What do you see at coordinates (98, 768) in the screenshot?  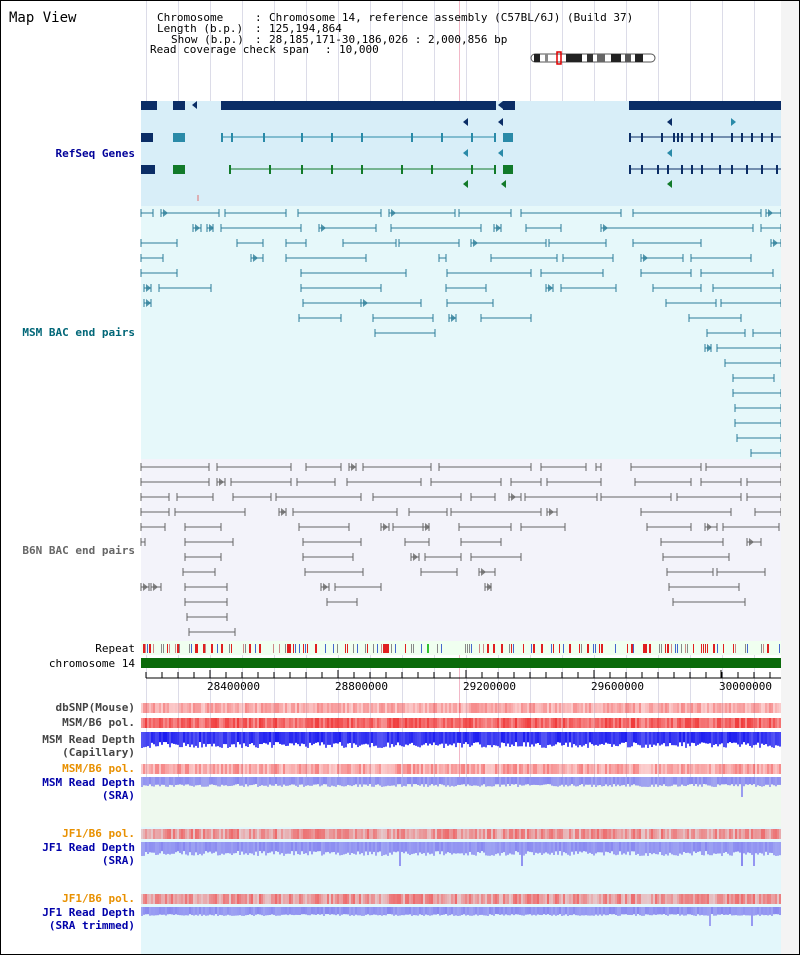 I see `track-label-msm-b6-pol-2: MSM/B6 pol.` at bounding box center [98, 768].